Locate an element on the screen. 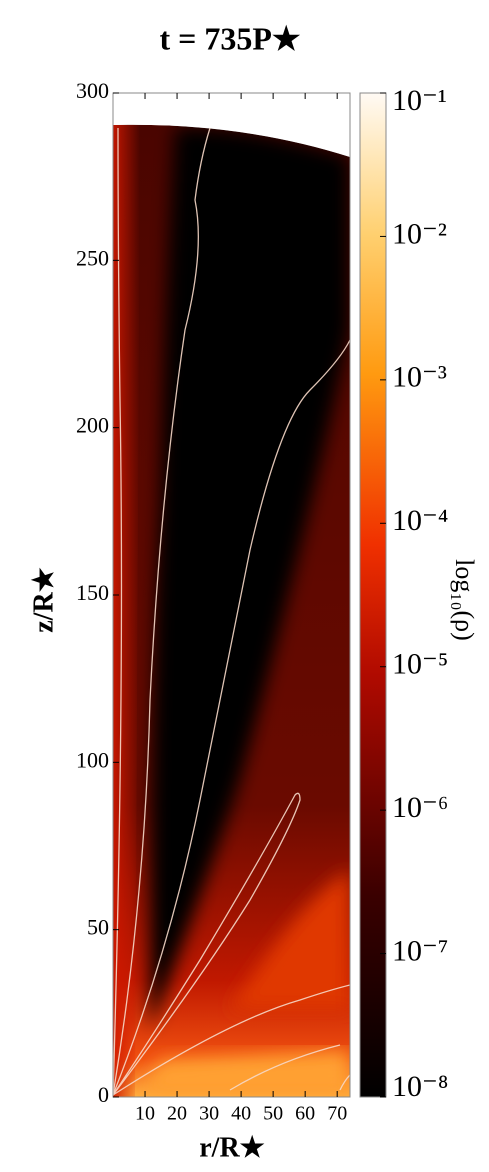  x-tick-label: 60 is located at coordinates (305, 1114).